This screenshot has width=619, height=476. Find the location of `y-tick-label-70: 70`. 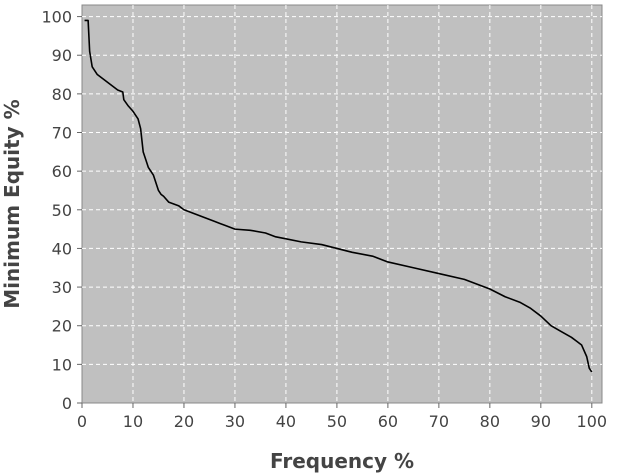

y-tick-label-70: 70 is located at coordinates (62, 133).